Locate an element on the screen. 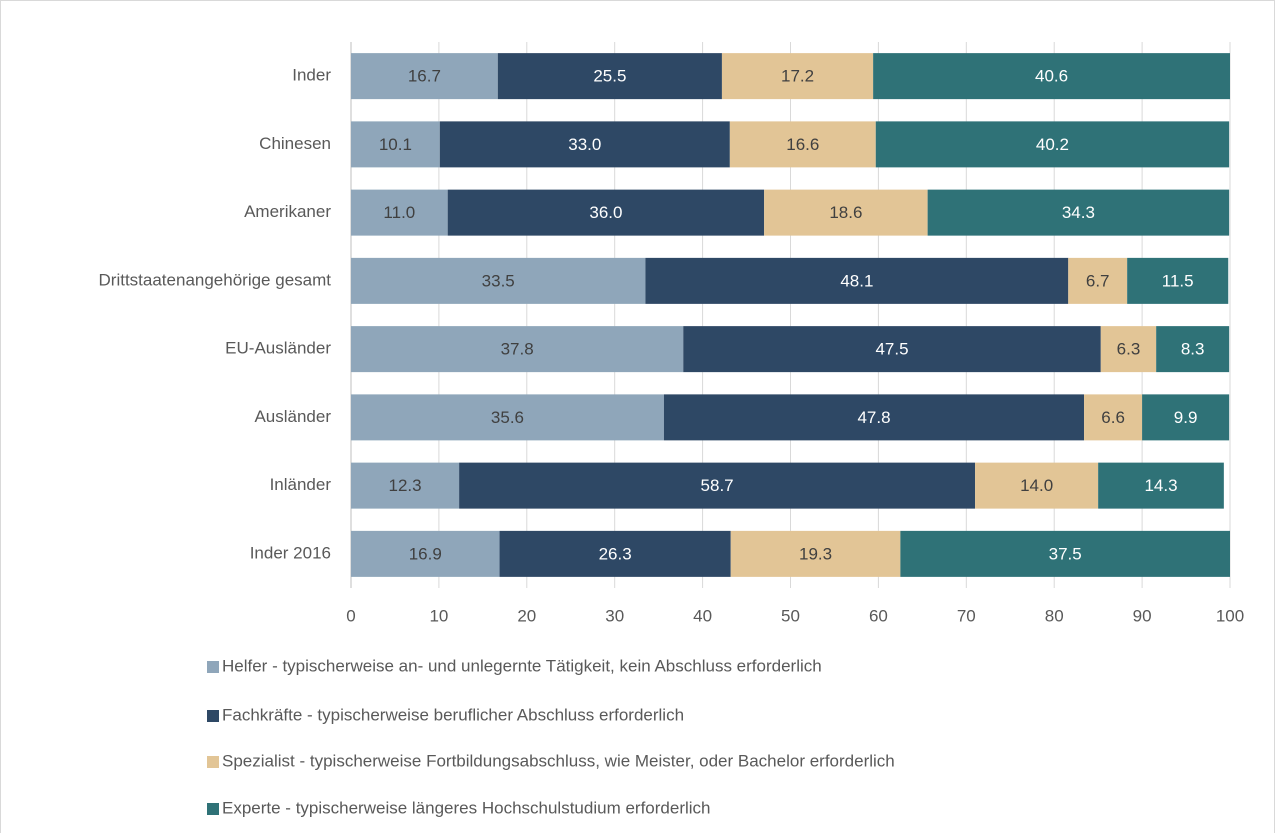  y-tick-label: Inländer is located at coordinates (301, 484).